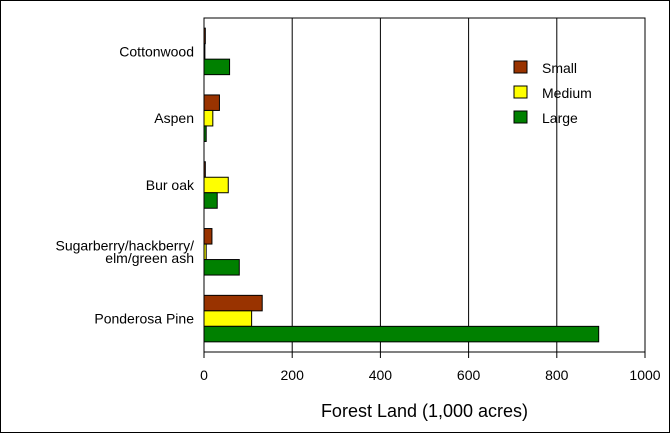 The image size is (670, 438). I want to click on x-tick-label: 0, so click(204, 375).